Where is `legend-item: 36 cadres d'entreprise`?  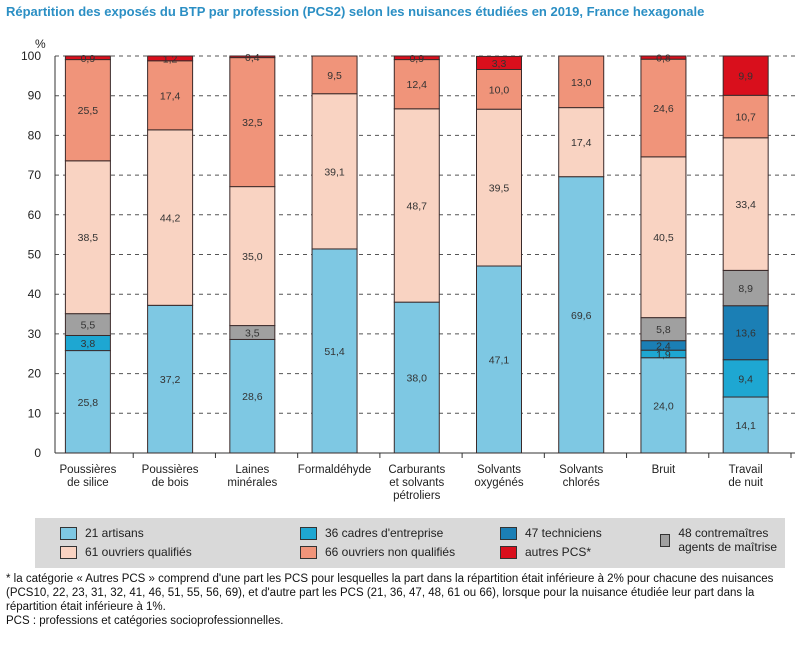
legend-item: 36 cadres d'entreprise is located at coordinates (371, 533).